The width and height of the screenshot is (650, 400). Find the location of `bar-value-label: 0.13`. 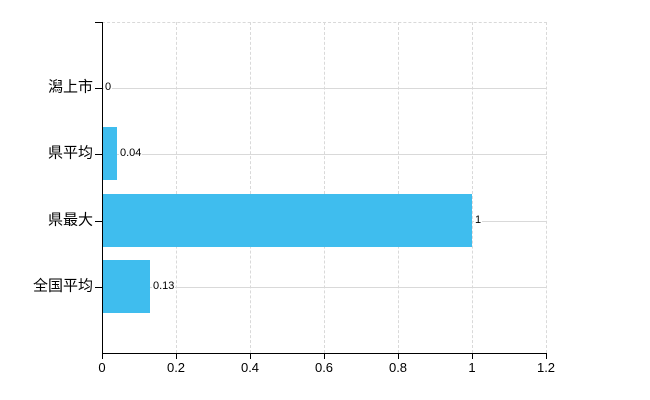

bar-value-label: 0.13 is located at coordinates (164, 286).